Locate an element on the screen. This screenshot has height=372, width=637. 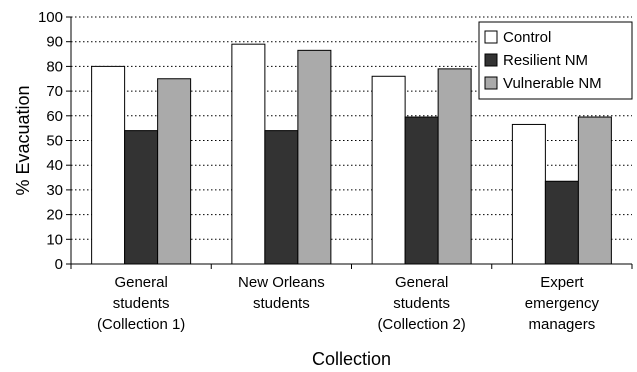
x-axis-title: Collection is located at coordinates (351, 359).